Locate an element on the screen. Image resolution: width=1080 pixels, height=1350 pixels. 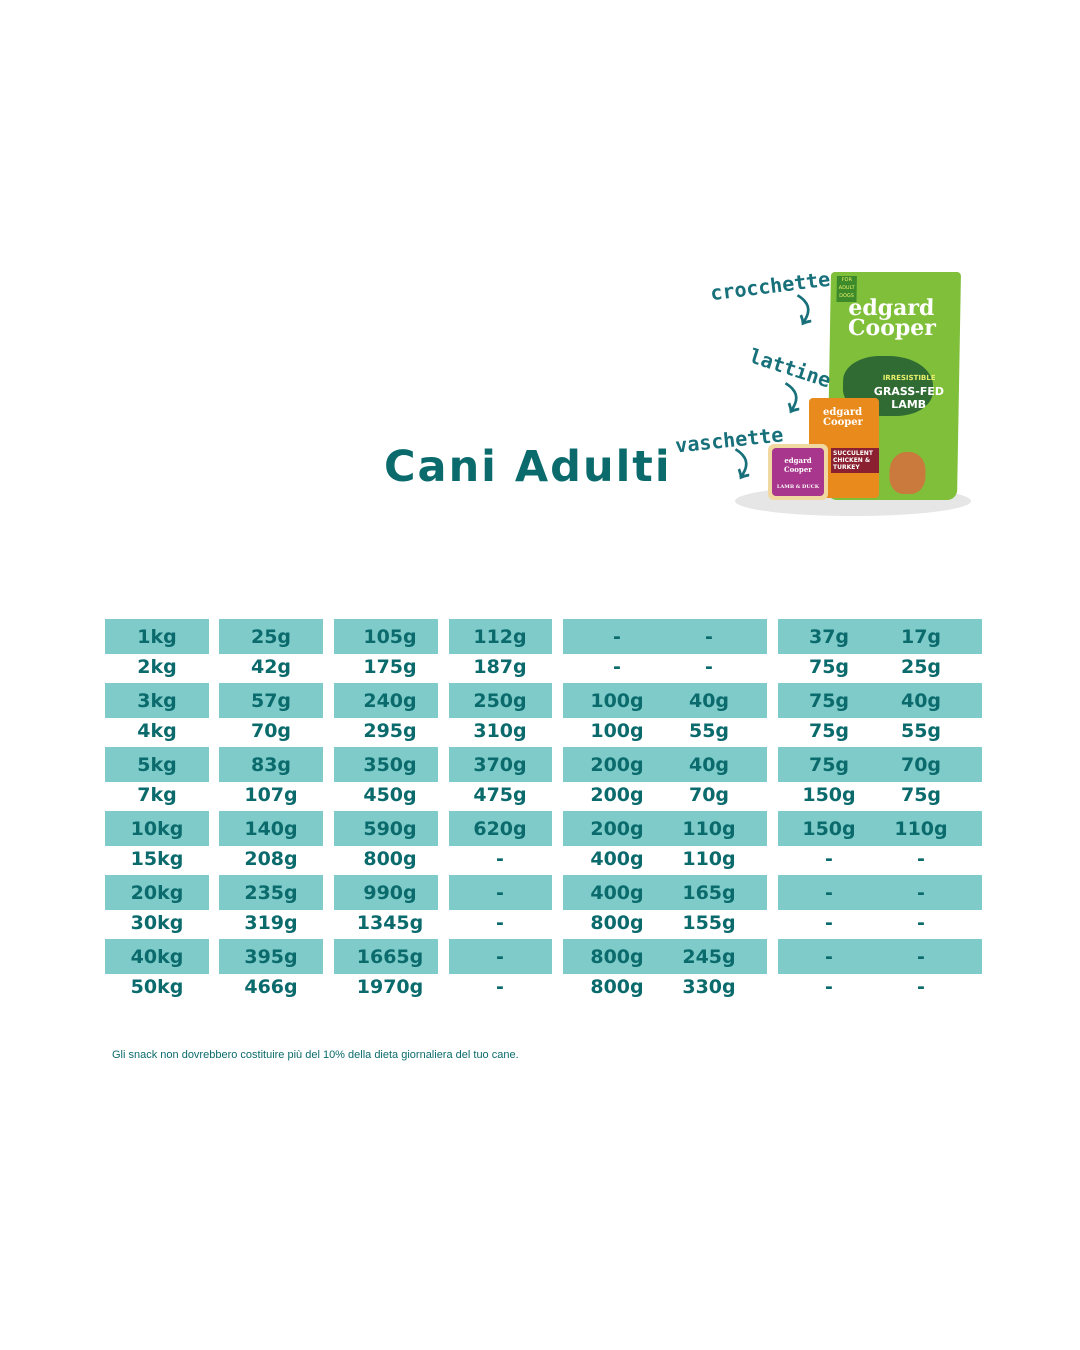
bag-line1: IRRESISTIBLE is located at coordinates (909, 378).